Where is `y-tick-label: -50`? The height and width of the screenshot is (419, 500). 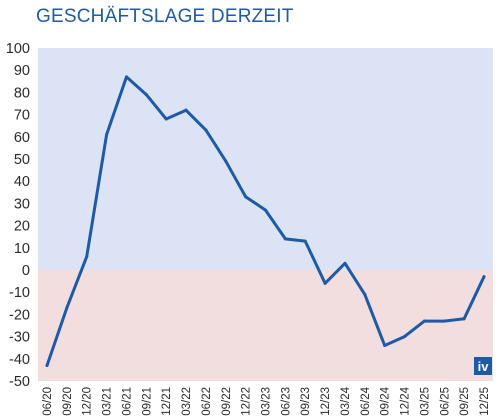
y-tick-label: -50 is located at coordinates (19, 382).